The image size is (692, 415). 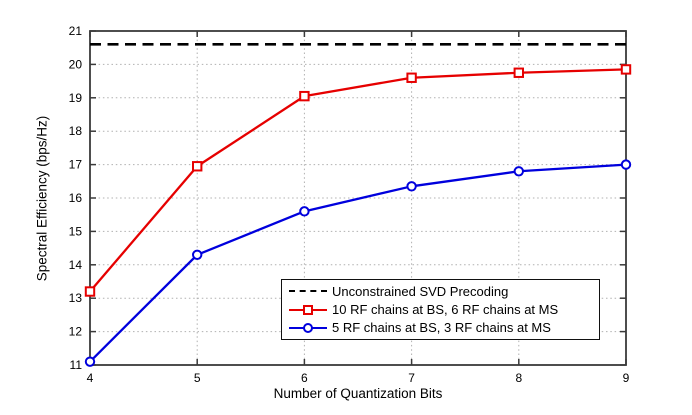 I want to click on y-tick-labels: 11 12 13 14 15 16 17 18 19 20 21, so click(x=76, y=198).